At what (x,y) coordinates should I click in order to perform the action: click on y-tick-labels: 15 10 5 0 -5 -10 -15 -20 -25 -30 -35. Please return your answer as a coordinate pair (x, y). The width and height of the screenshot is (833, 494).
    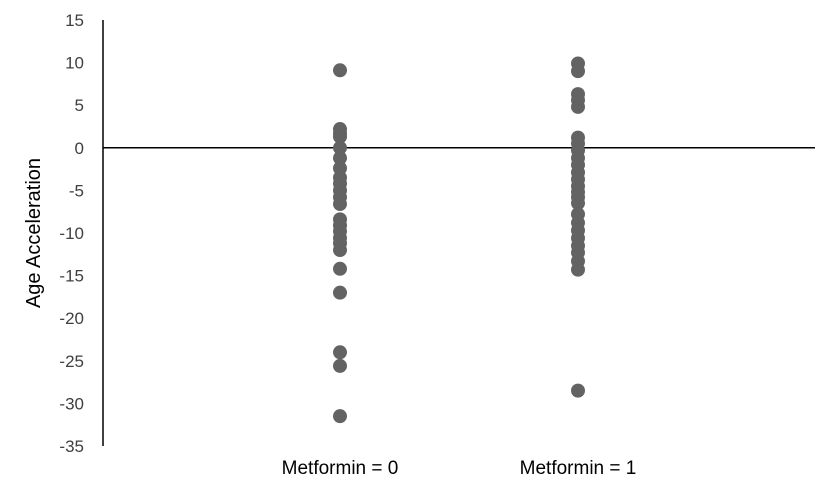
    Looking at the image, I should click on (71, 233).